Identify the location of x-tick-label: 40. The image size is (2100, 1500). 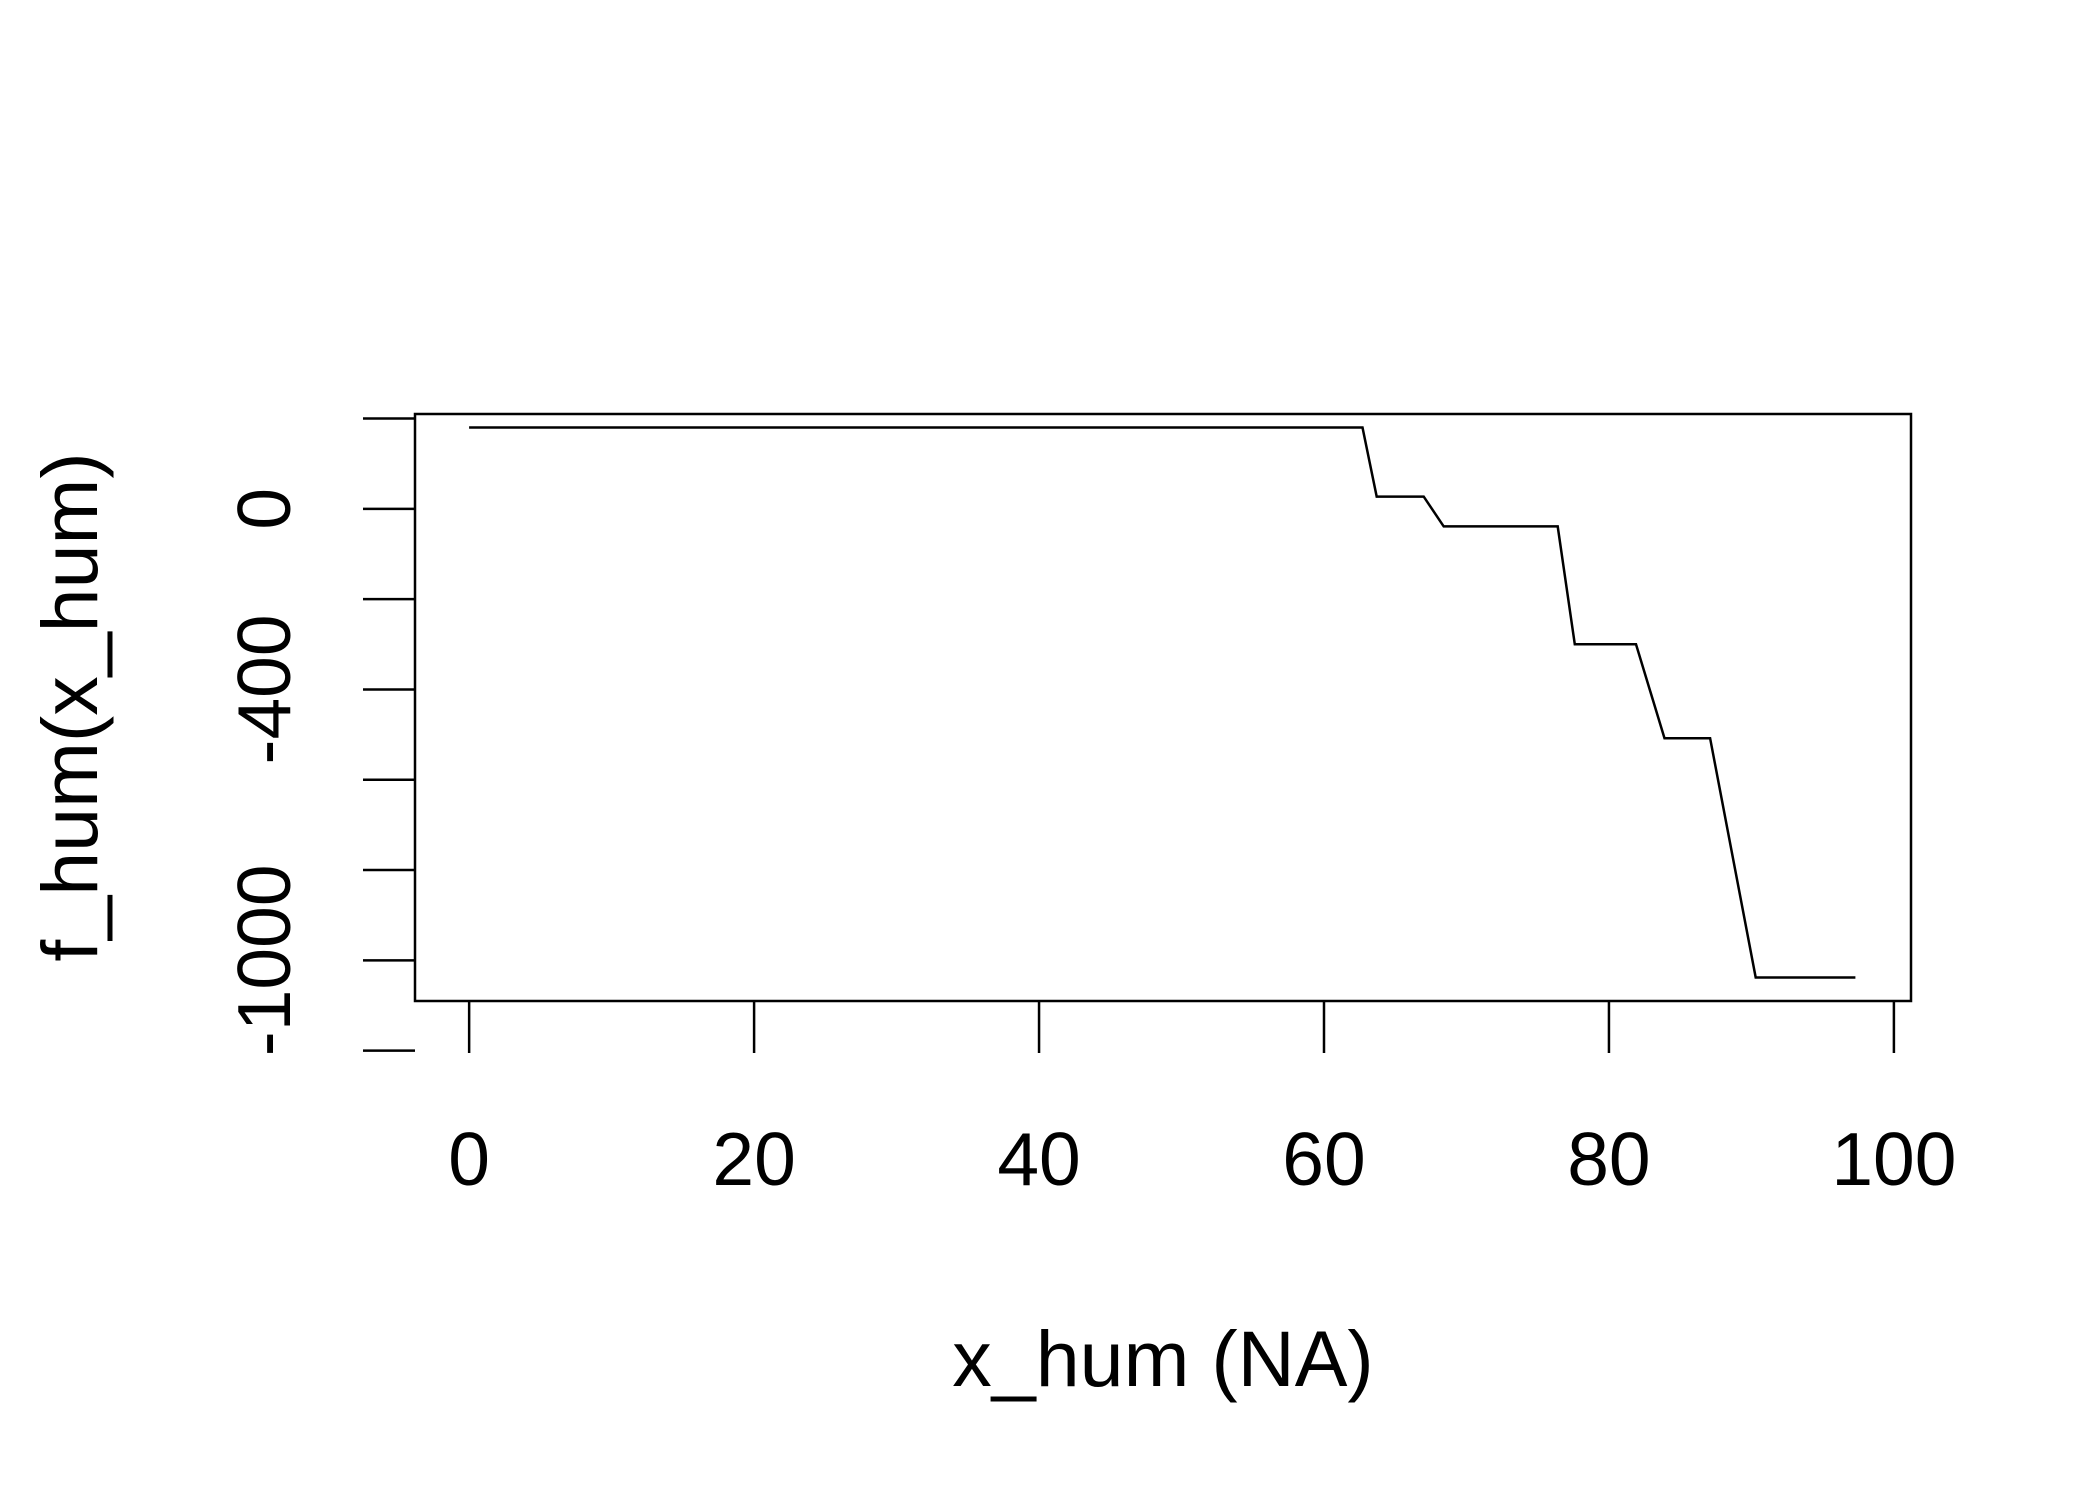
(1038, 1159).